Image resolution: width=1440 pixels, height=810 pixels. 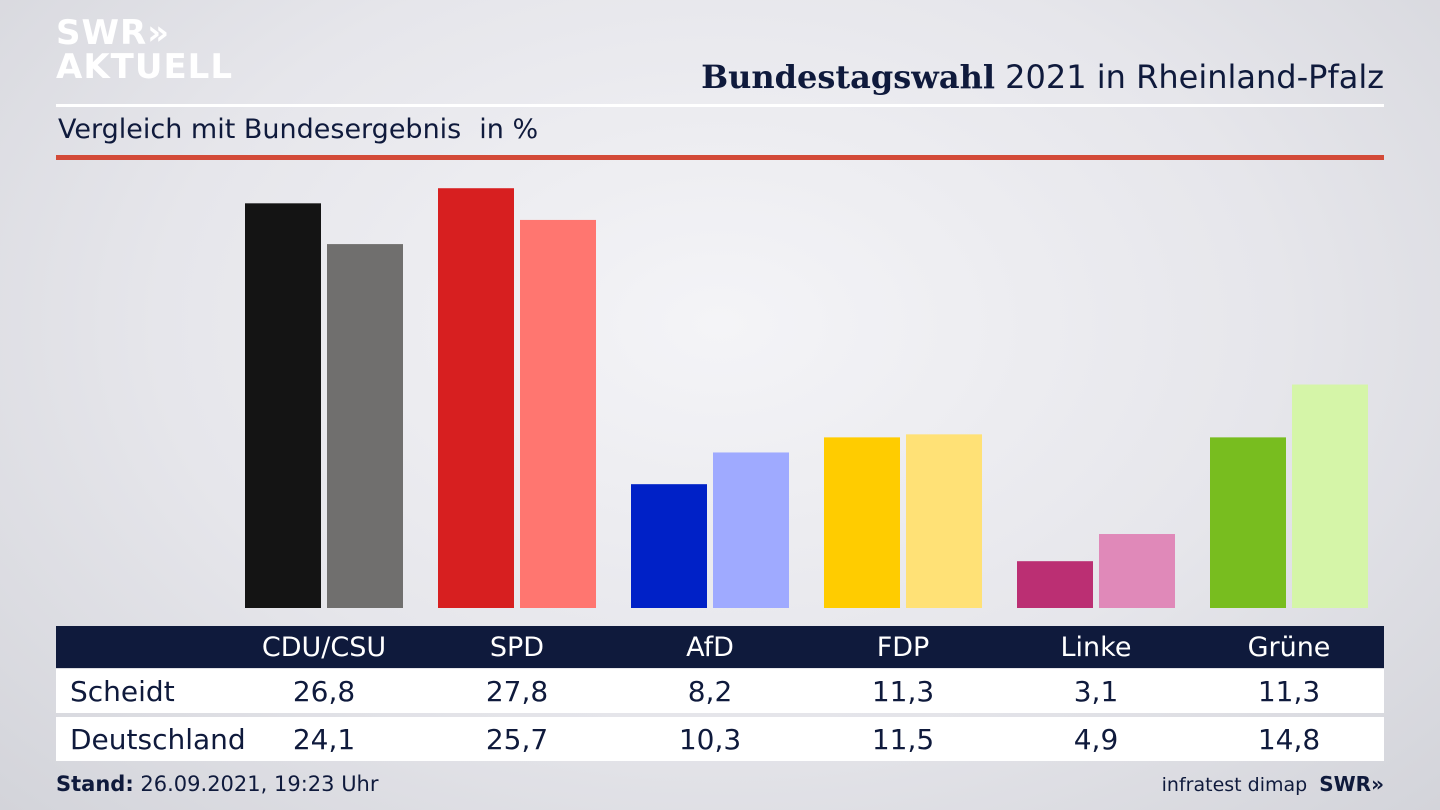 What do you see at coordinates (122, 691) in the screenshot?
I see `row-label: Scheidt` at bounding box center [122, 691].